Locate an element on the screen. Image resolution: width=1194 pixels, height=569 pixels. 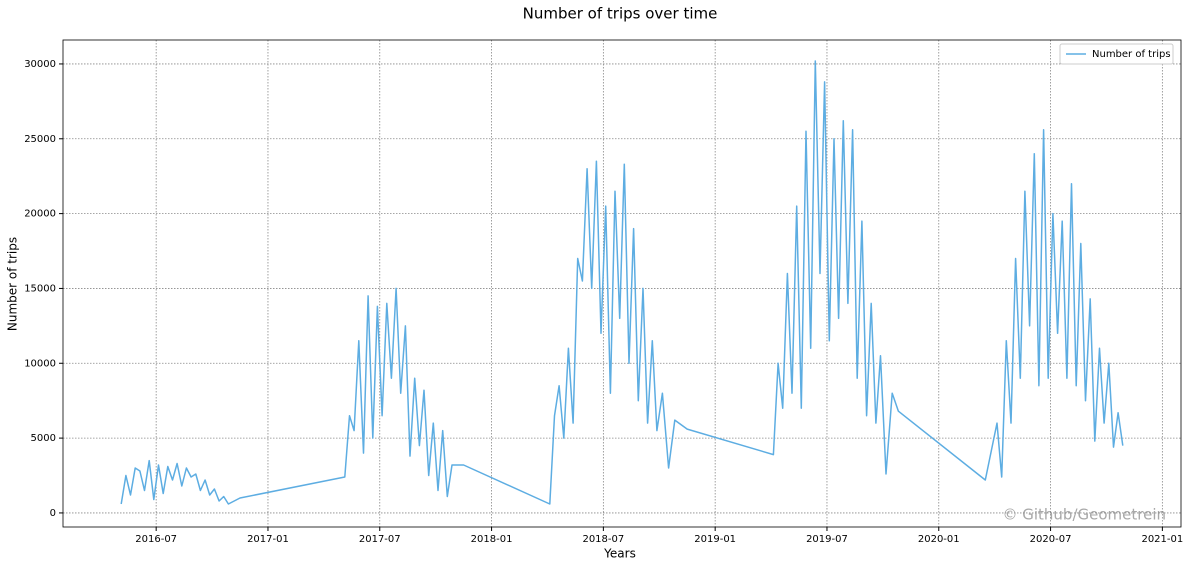
x-tick-label: 2016-07 is located at coordinates (156, 539).